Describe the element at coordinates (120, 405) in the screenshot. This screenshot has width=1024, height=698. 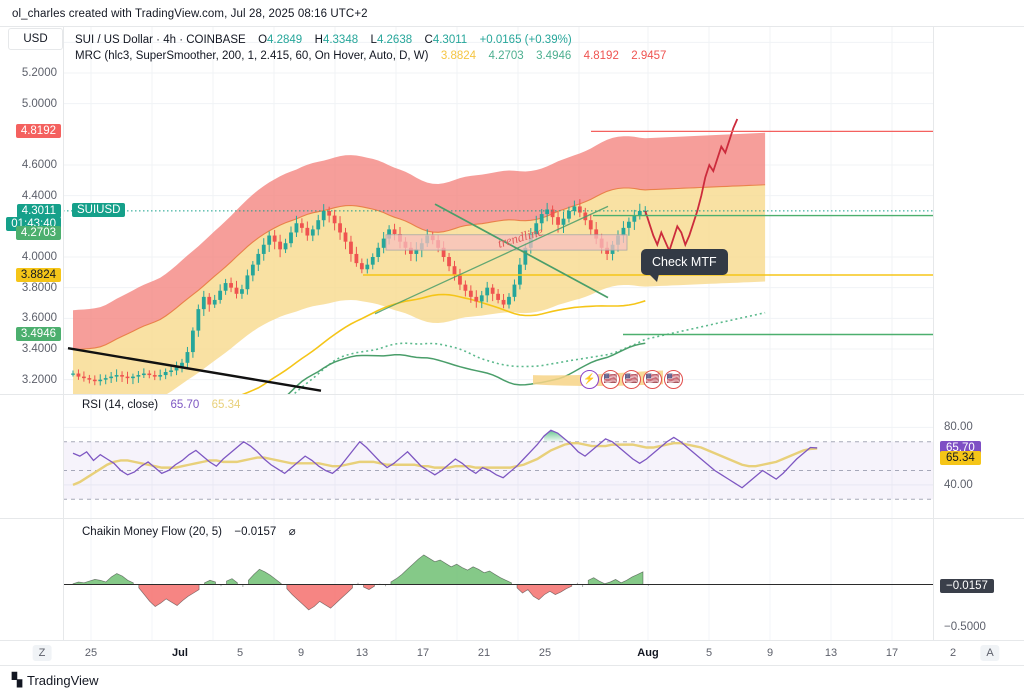
I see `rsi-title: RSI (14, close)` at that location.